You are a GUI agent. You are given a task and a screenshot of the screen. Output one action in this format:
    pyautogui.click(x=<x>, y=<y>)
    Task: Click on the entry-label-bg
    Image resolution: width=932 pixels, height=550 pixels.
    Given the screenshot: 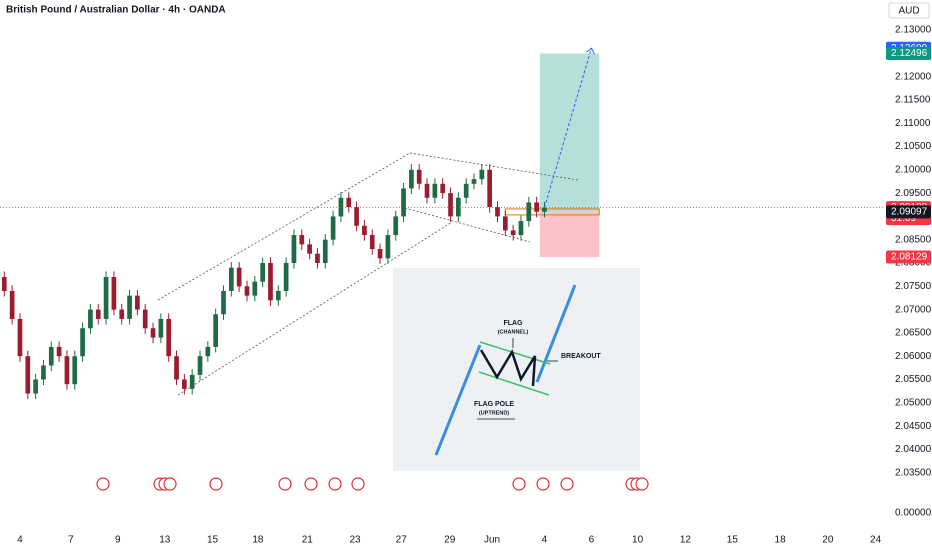 What is the action you would take?
    pyautogui.click(x=908, y=212)
    